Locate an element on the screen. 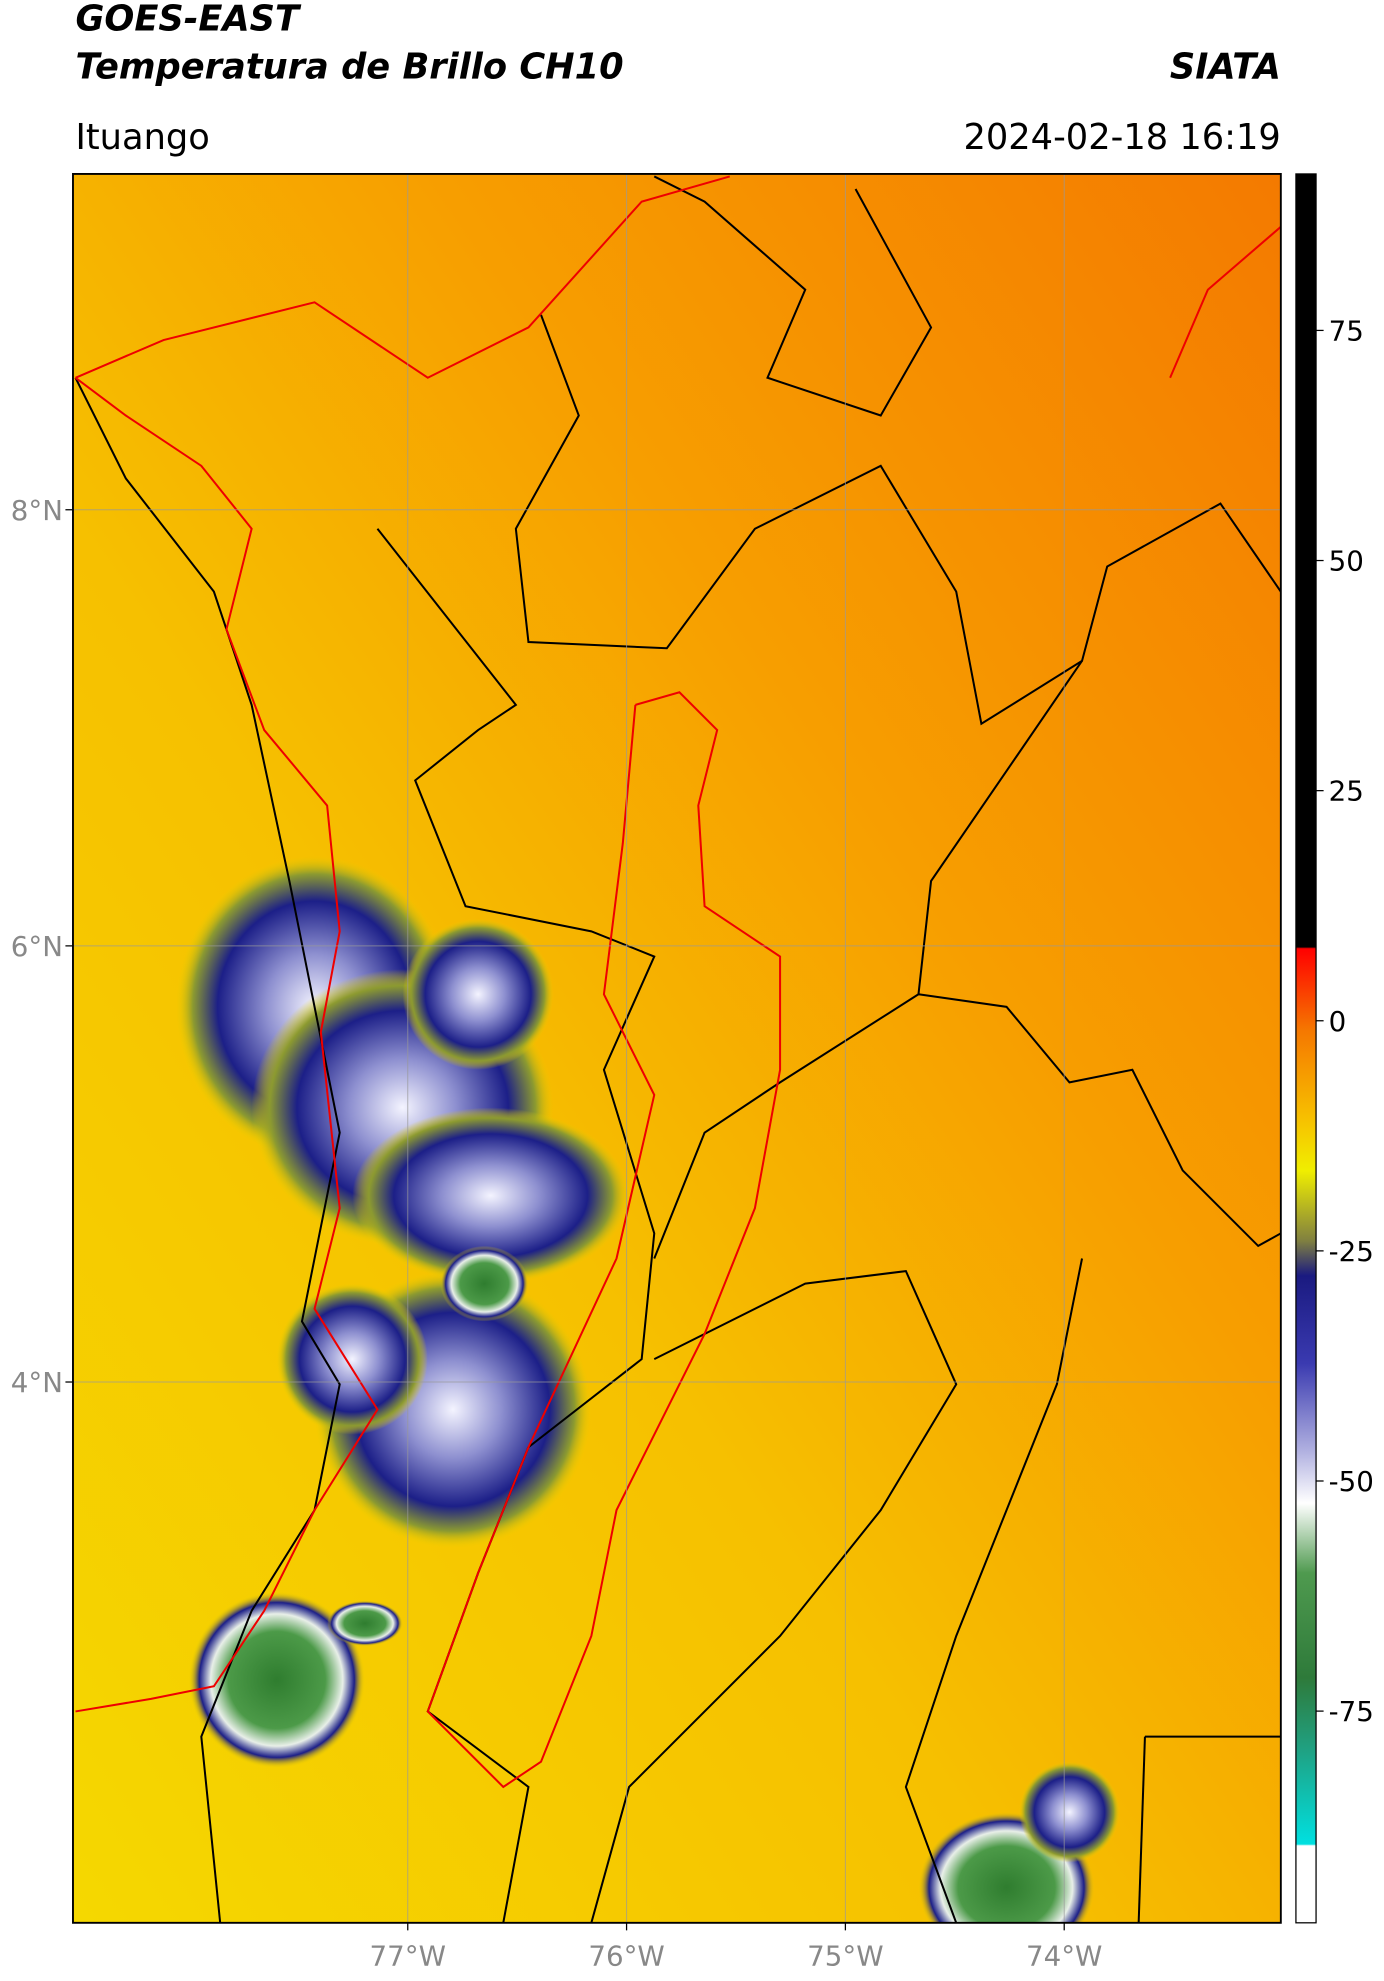 The image size is (1384, 1981). y-tick-label: 8°N is located at coordinates (37, 510).